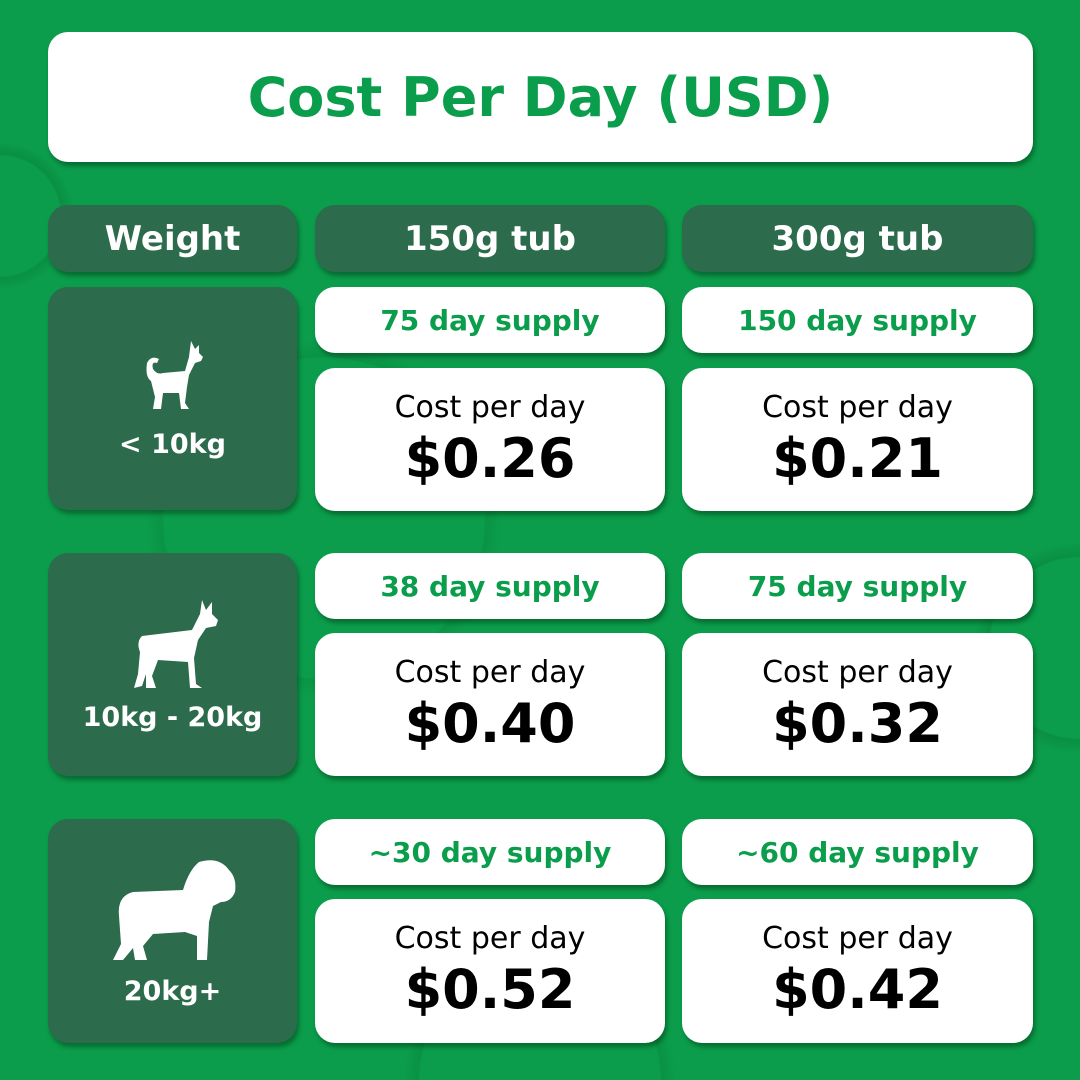 Image resolution: width=1080 pixels, height=1080 pixels. What do you see at coordinates (173, 909) in the screenshot?
I see `large-dog-icon` at bounding box center [173, 909].